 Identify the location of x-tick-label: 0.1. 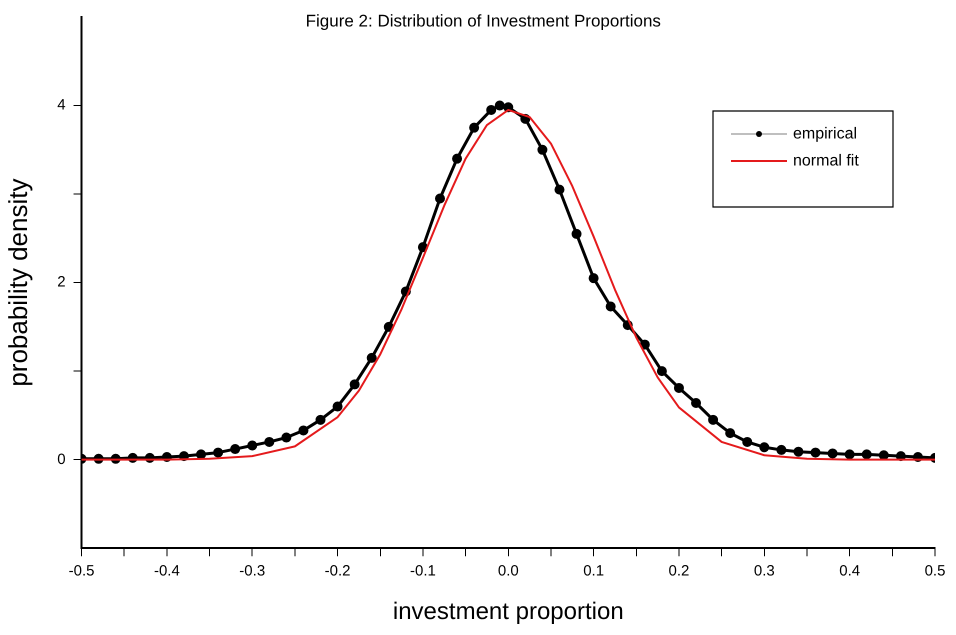
(593, 571).